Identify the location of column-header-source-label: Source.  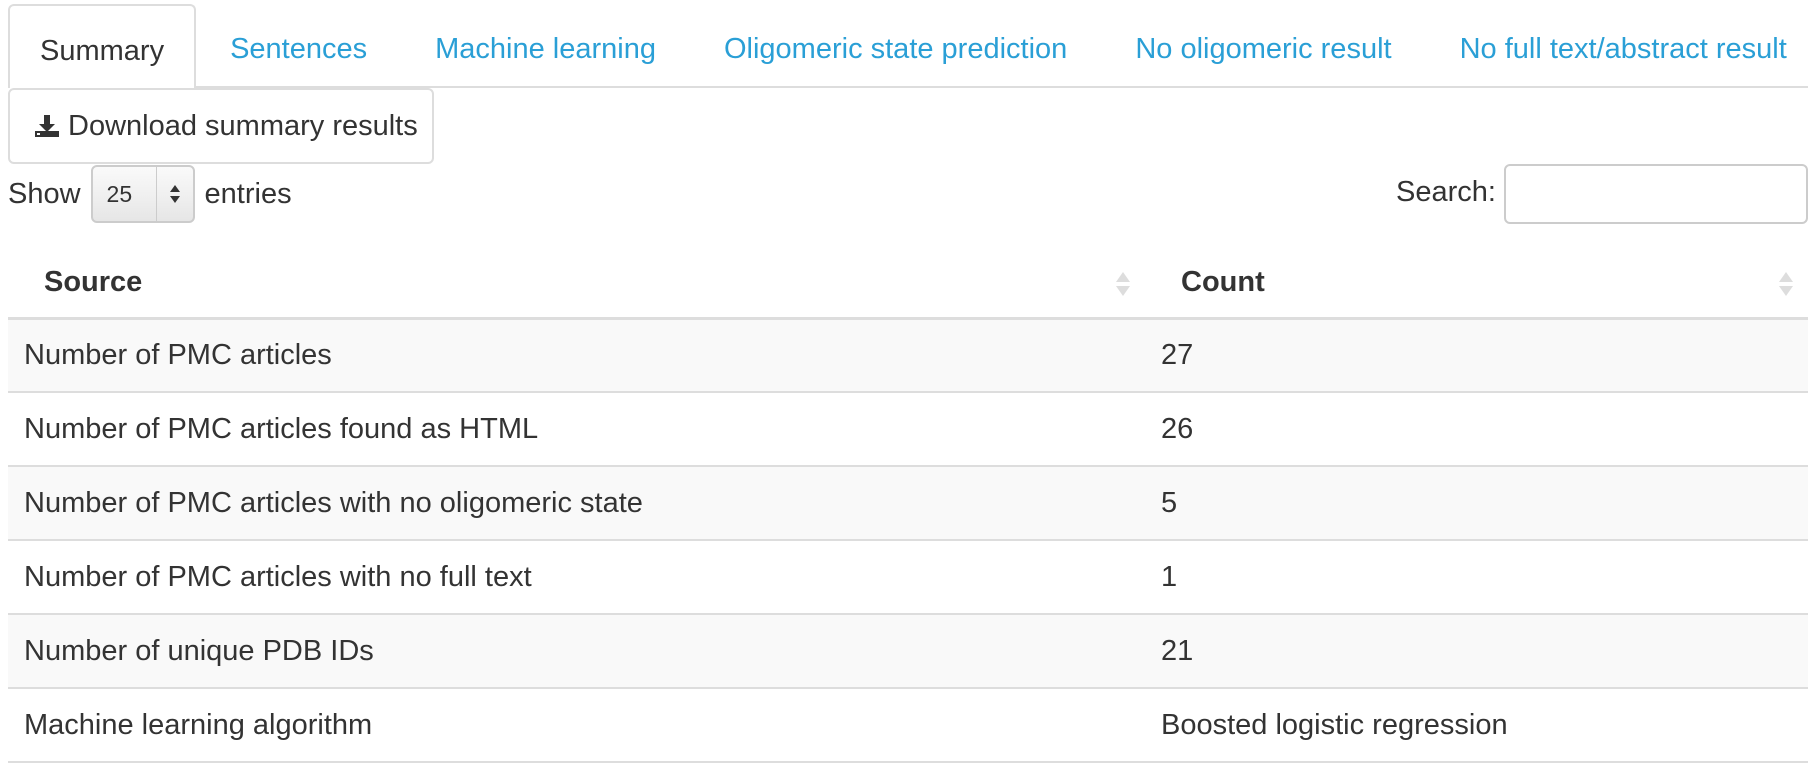
(93, 281).